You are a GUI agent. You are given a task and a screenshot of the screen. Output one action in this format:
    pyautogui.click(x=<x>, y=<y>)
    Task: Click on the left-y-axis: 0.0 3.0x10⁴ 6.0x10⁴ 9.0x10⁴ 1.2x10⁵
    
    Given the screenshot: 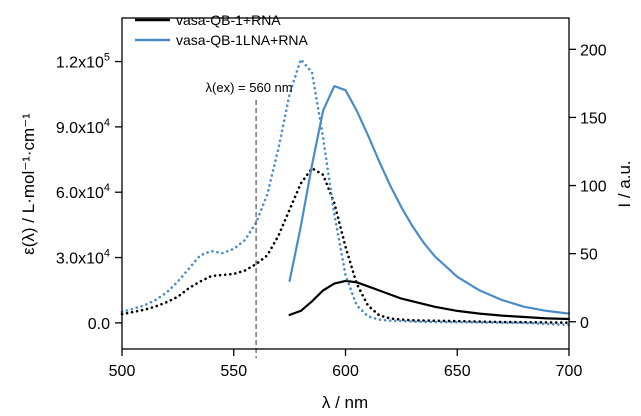 What is the action you would take?
    pyautogui.click(x=89, y=192)
    